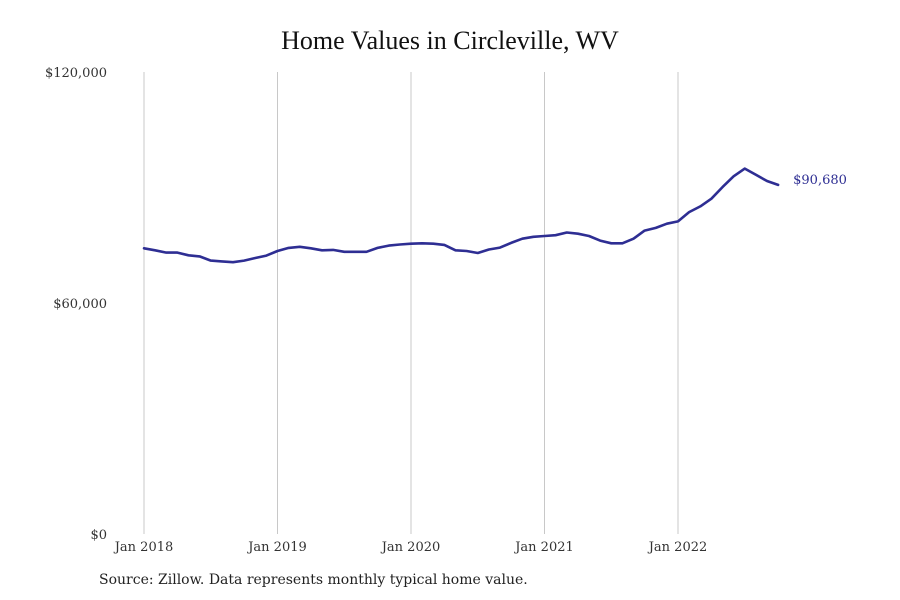 This screenshot has height=600, width=900. I want to click on series-layer, so click(461, 215).